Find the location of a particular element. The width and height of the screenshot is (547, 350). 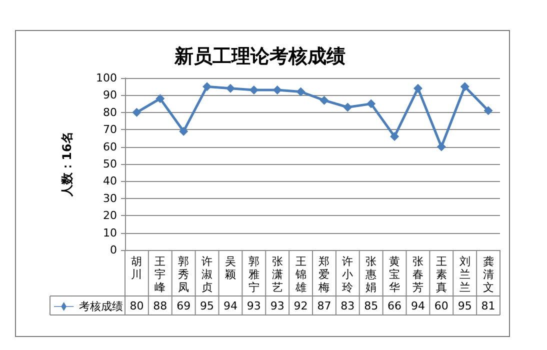

x-tick-label: 郭秀凤 is located at coordinates (184, 274).